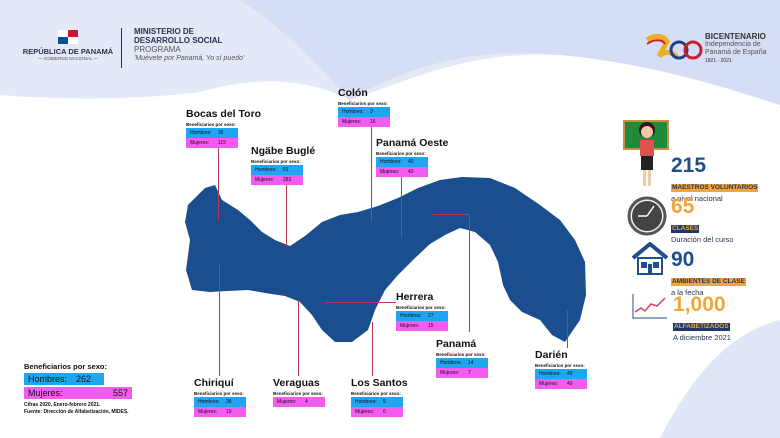  What do you see at coordinates (377, 402) in the screenshot?
I see `men-row: Hombres: 5` at bounding box center [377, 402].